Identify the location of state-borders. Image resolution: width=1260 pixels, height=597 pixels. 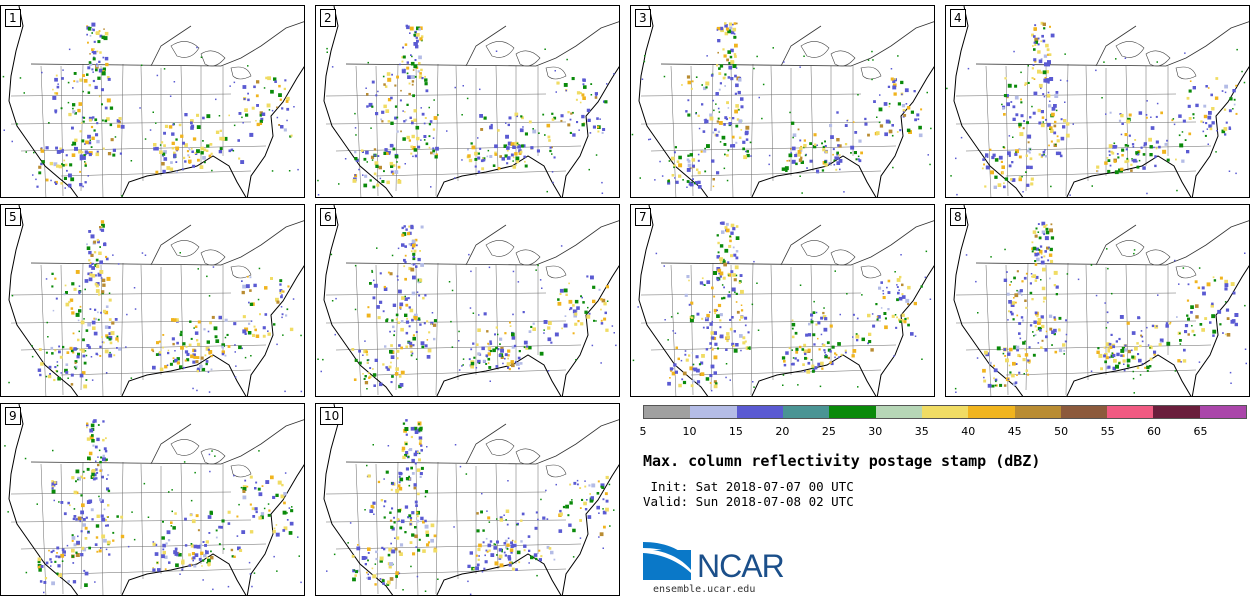
(453, 528).